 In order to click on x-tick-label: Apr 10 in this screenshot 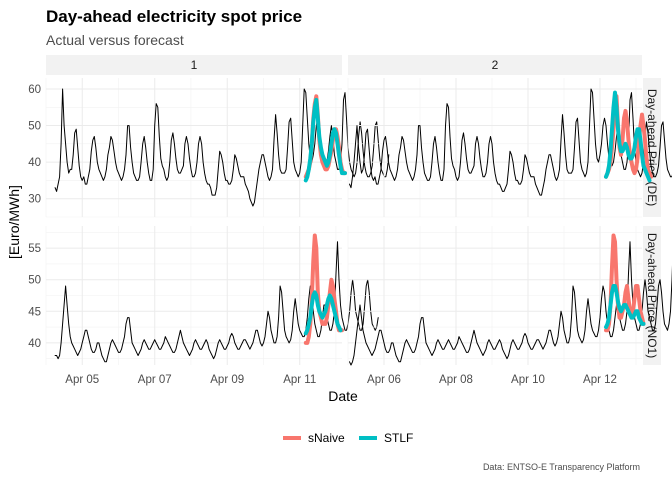, I will do `click(528, 380)`.